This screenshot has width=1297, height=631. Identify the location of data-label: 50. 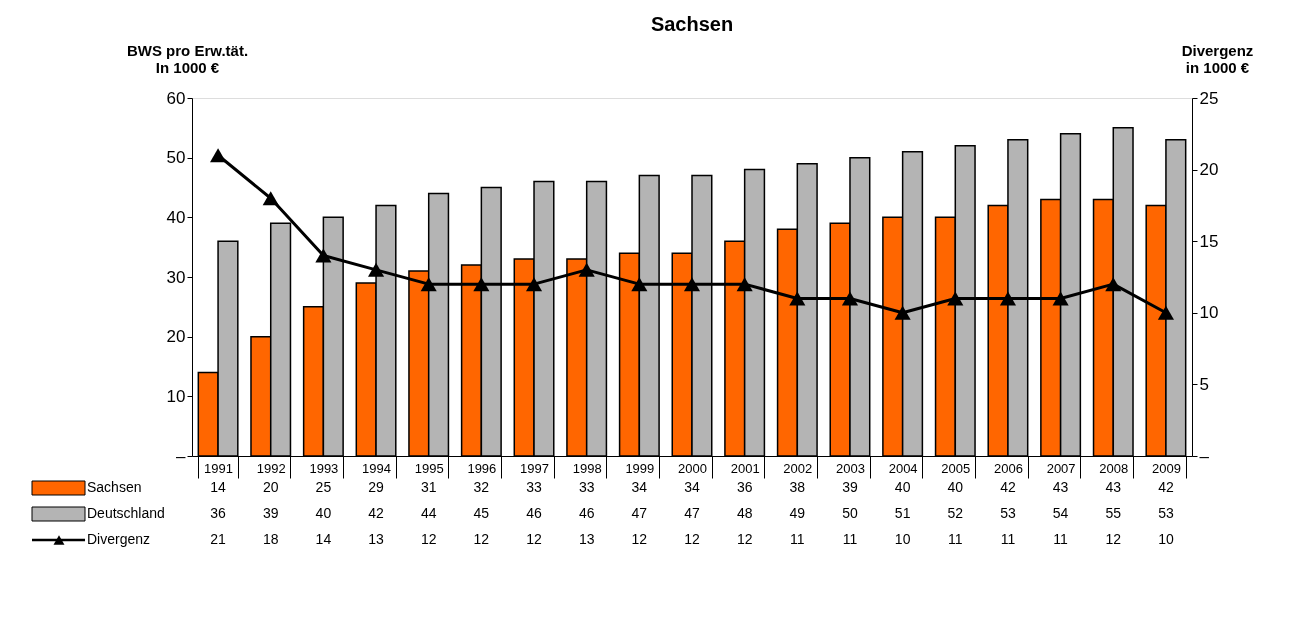
(850, 513).